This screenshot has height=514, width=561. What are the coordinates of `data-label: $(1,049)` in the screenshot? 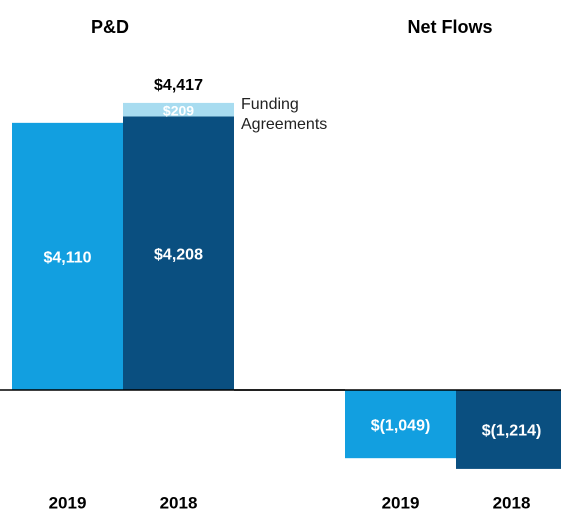 It's located at (401, 425).